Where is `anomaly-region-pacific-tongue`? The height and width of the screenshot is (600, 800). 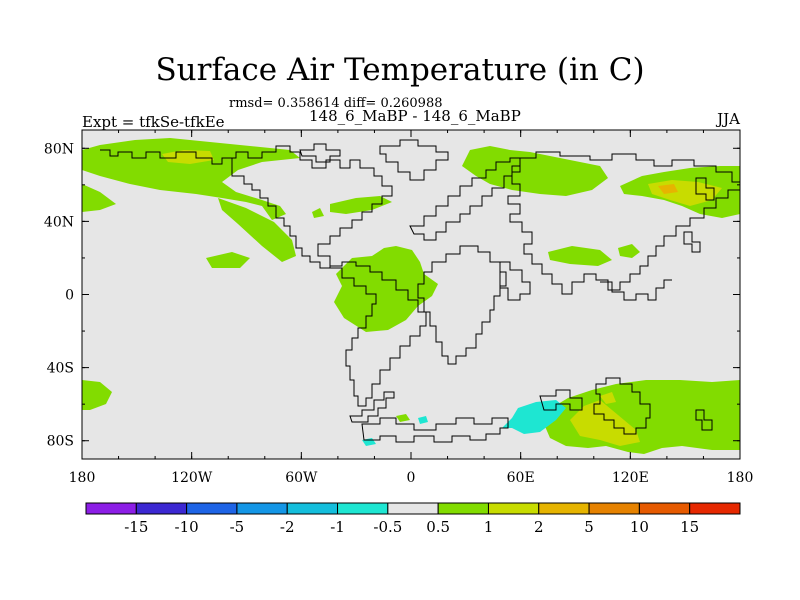
anomaly-region-pacific-tongue is located at coordinates (257, 230).